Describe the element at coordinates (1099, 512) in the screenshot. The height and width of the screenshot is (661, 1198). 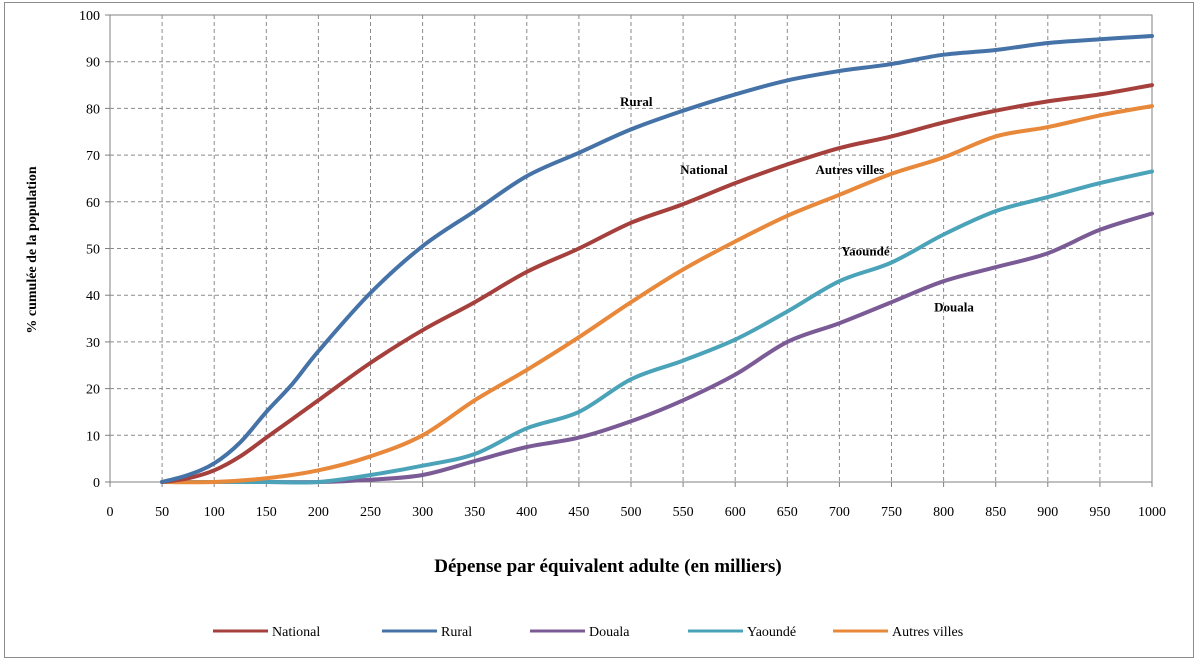
I see `x-tick-label: 950` at that location.